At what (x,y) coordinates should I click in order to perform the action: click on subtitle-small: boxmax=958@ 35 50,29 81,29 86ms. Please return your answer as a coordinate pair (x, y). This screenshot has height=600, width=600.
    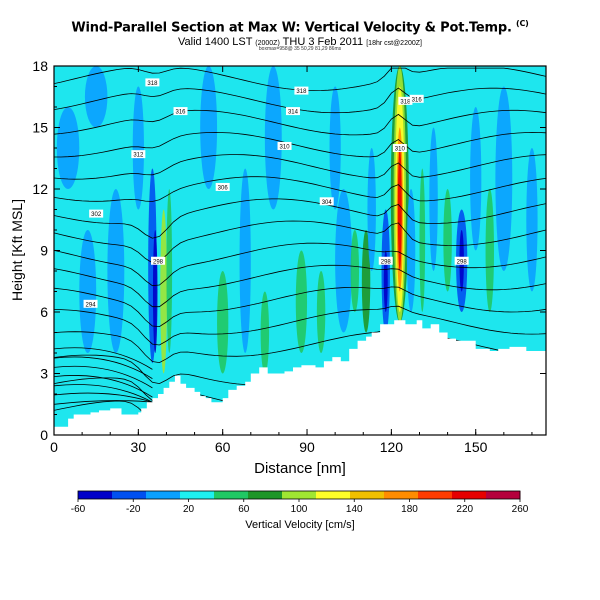
    Looking at the image, I should click on (300, 49).